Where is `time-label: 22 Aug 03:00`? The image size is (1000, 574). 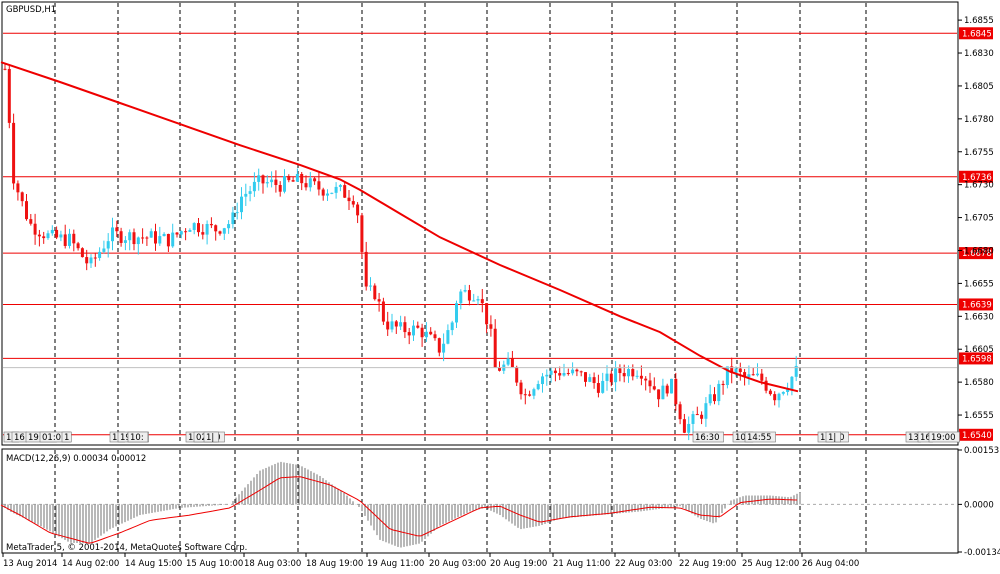 time-label: 22 Aug 03:00 is located at coordinates (643, 564).